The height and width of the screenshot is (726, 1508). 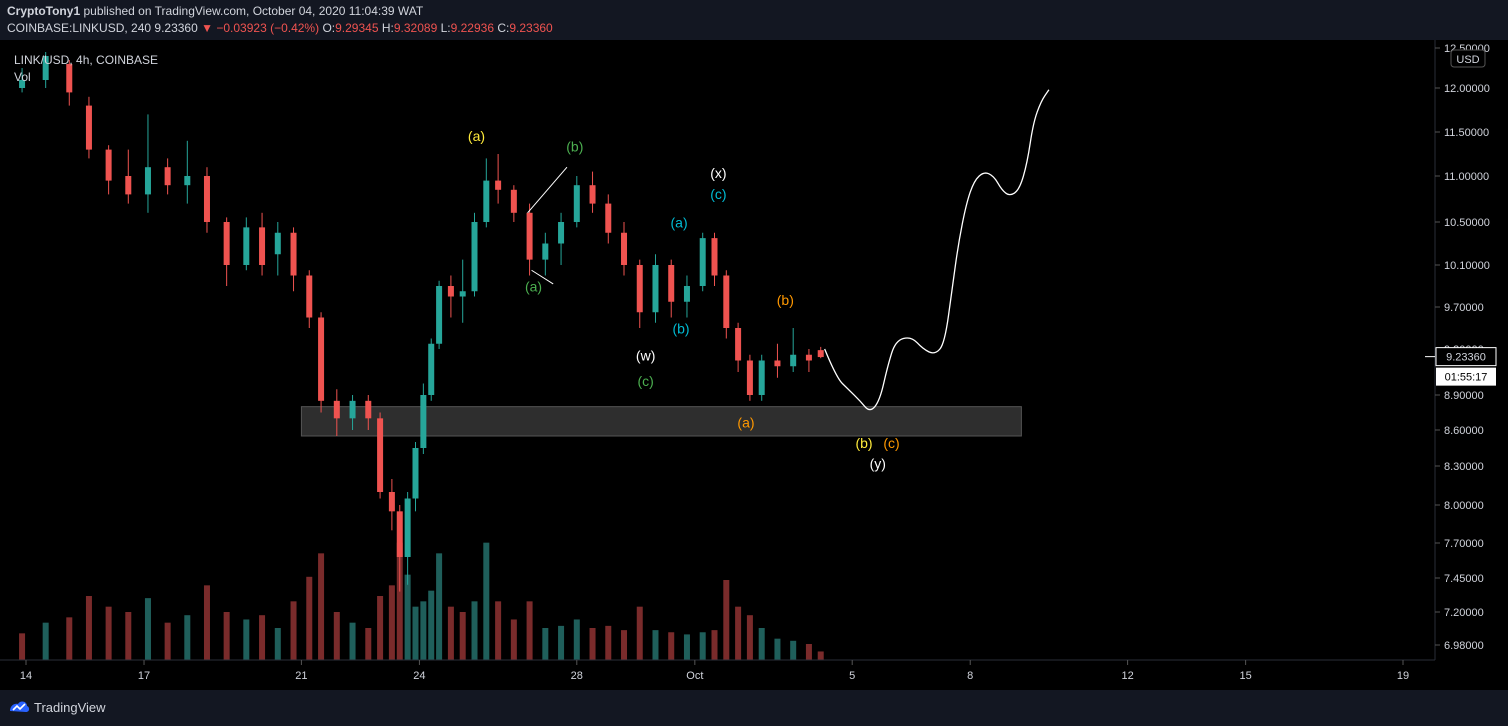 What do you see at coordinates (878, 464) in the screenshot?
I see `wave-label: (y)` at bounding box center [878, 464].